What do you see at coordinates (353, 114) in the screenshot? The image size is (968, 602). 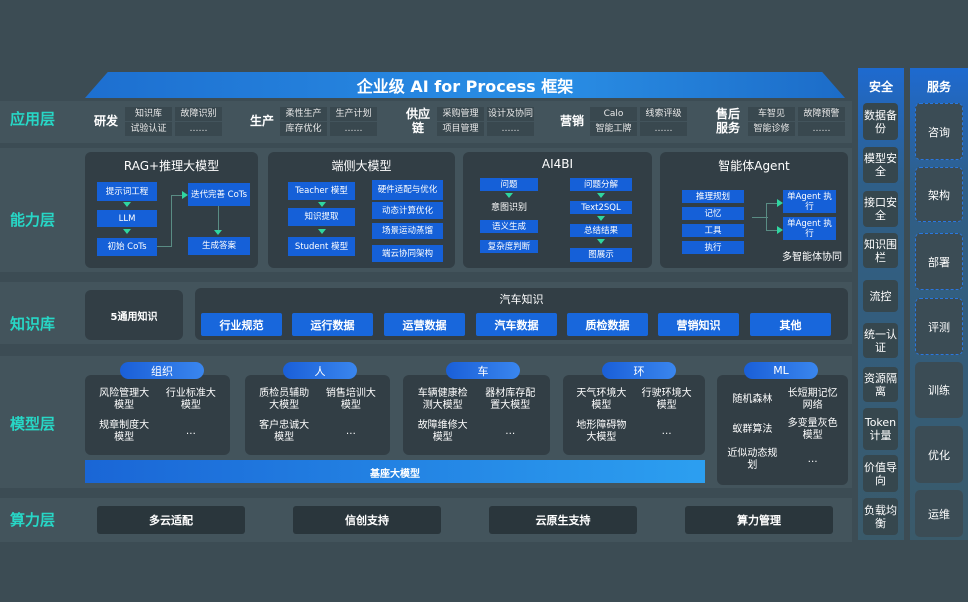 I see `app-item: 生产计划` at bounding box center [353, 114].